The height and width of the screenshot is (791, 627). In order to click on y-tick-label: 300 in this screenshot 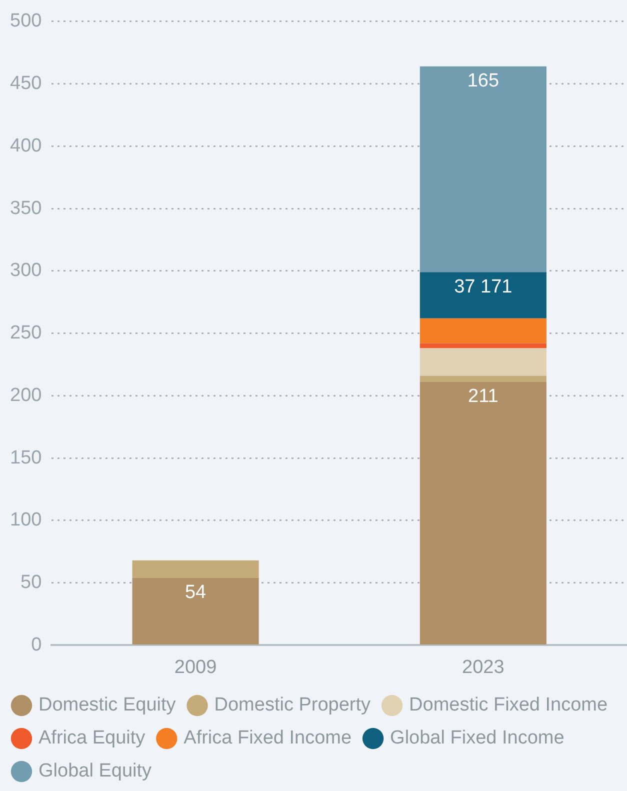, I will do `click(26, 271)`.